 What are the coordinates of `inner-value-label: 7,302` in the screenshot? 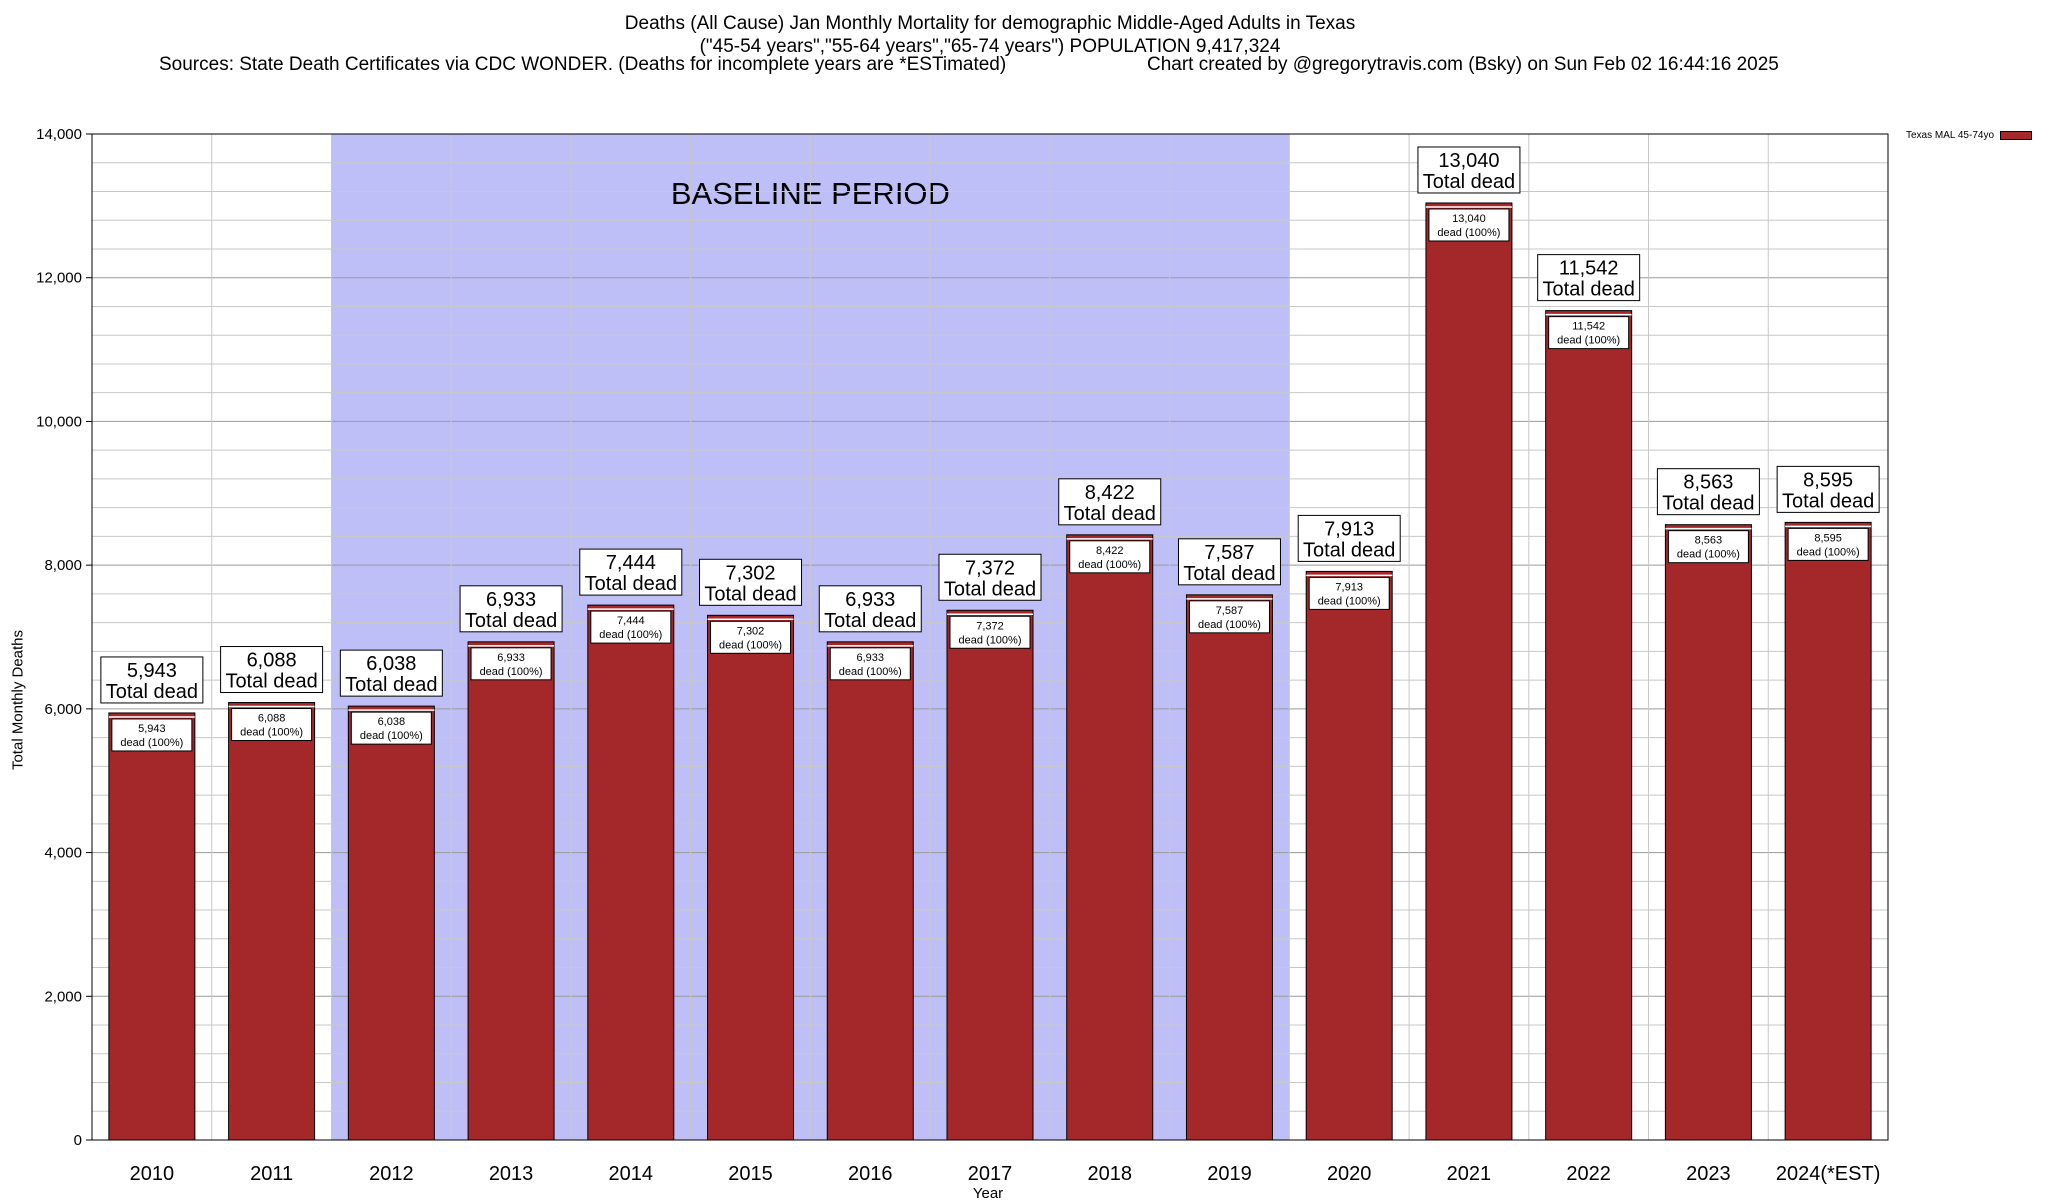 It's located at (751, 631).